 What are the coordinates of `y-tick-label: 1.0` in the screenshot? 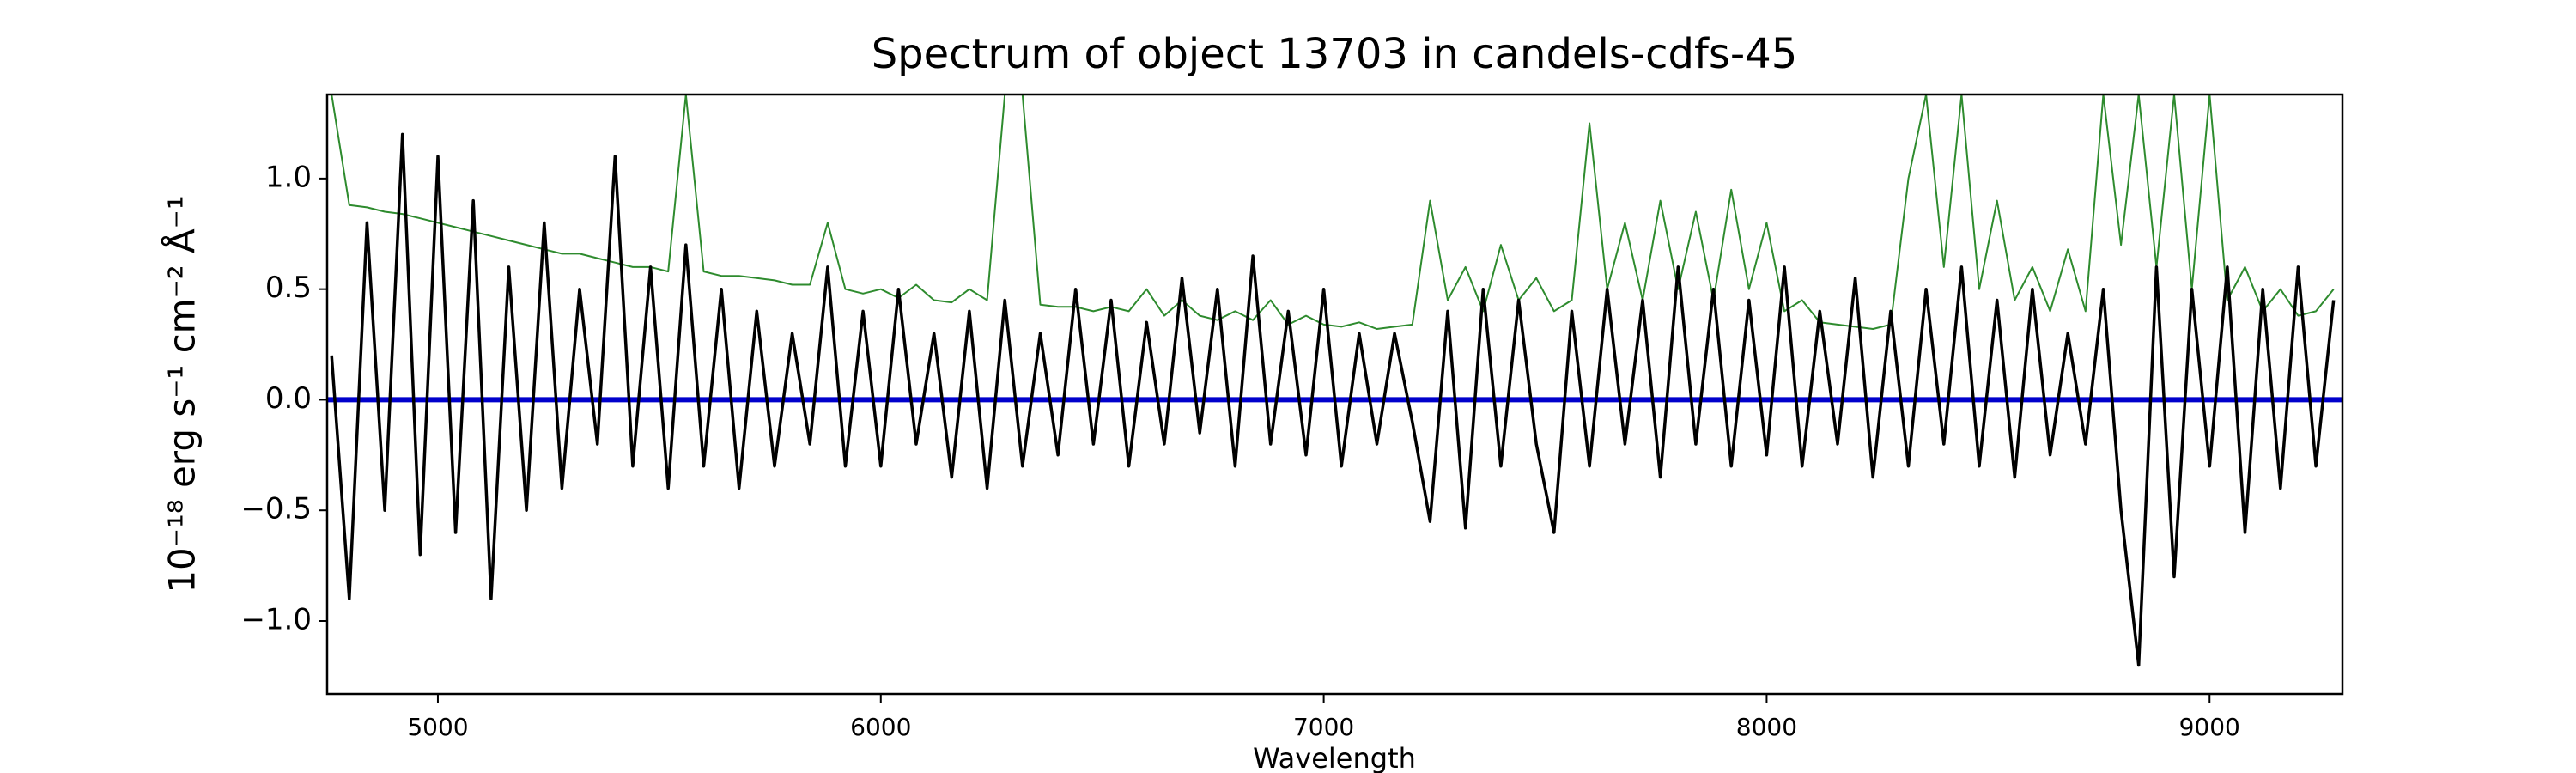 It's located at (289, 177).